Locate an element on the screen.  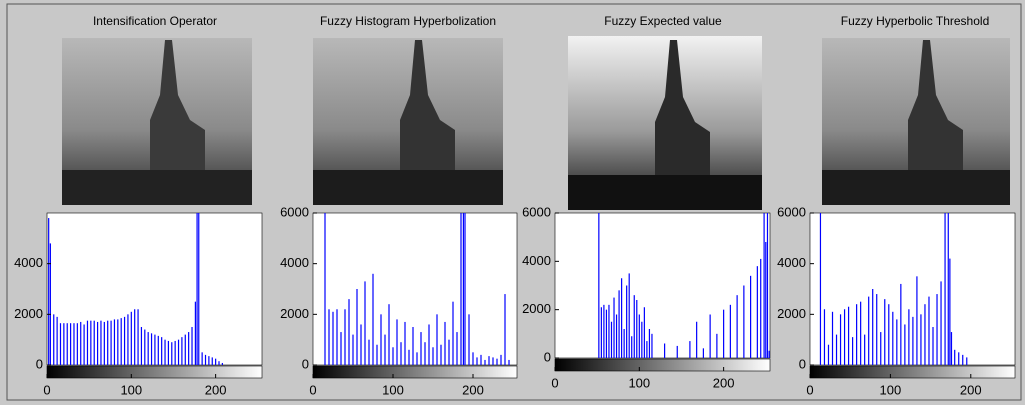
y-tick-label: 0 is located at coordinates (39, 363).